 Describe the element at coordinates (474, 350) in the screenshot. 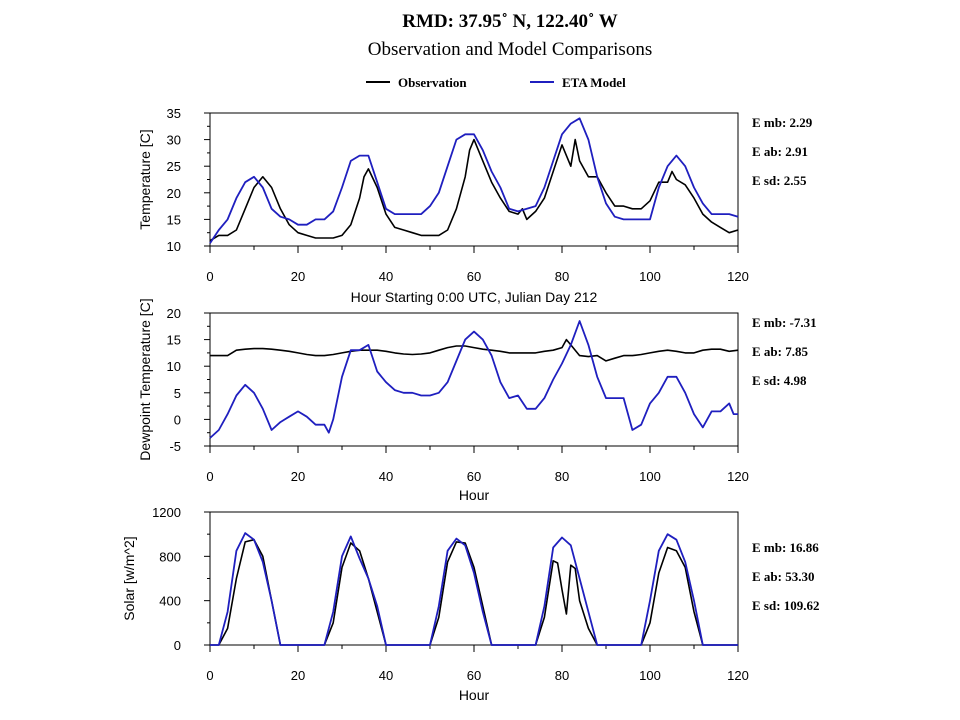

I see `dewpoint-series-observation` at that location.